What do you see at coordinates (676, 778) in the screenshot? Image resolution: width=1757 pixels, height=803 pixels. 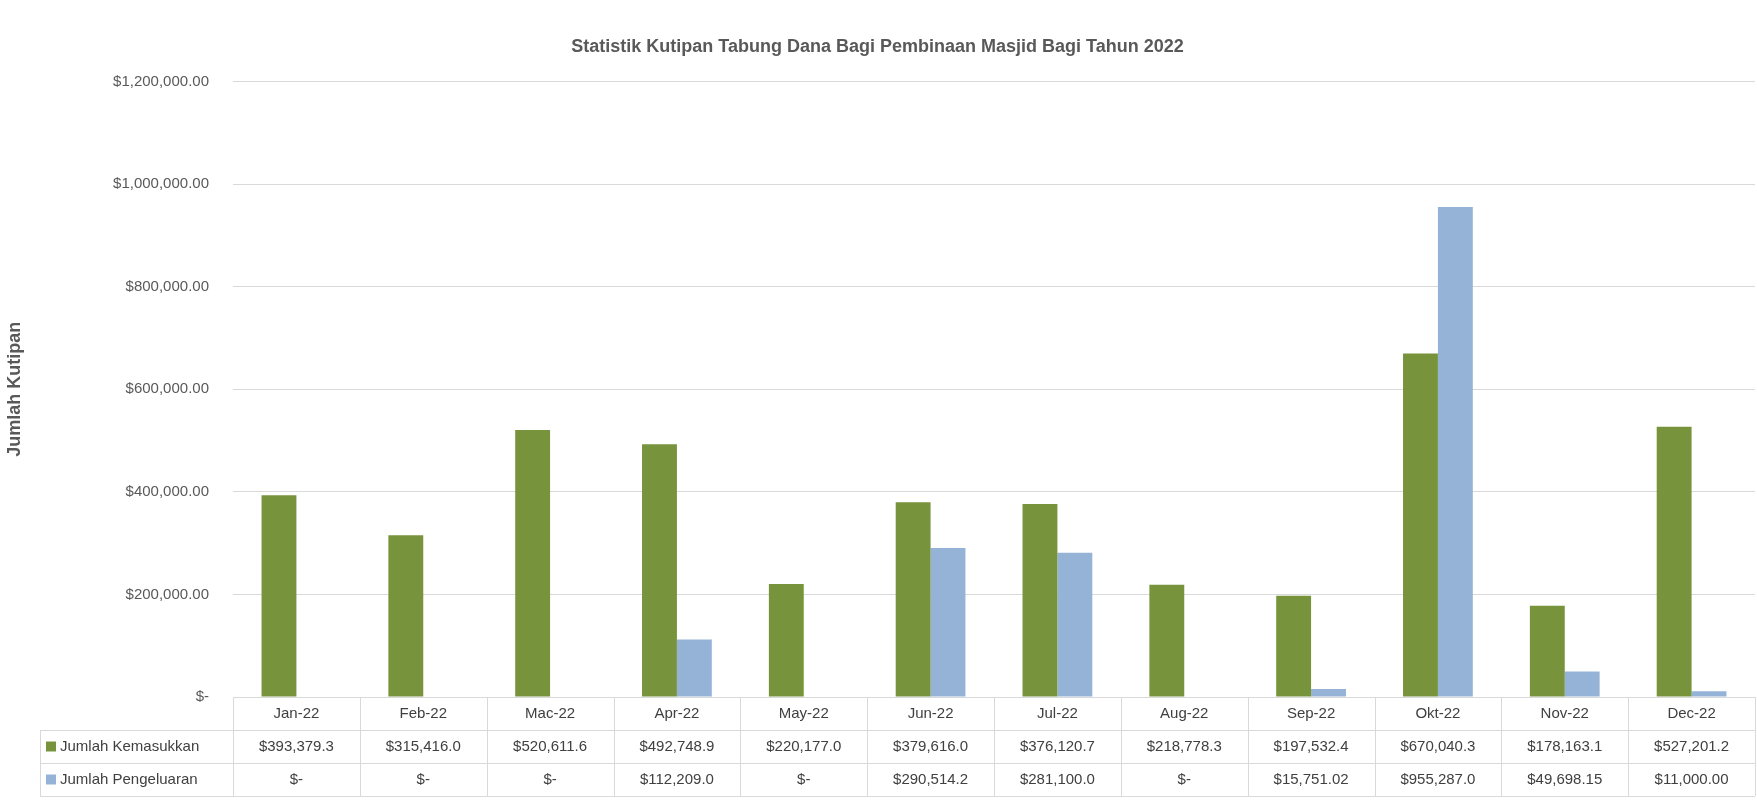 I see `data-label: $112,209.0` at bounding box center [676, 778].